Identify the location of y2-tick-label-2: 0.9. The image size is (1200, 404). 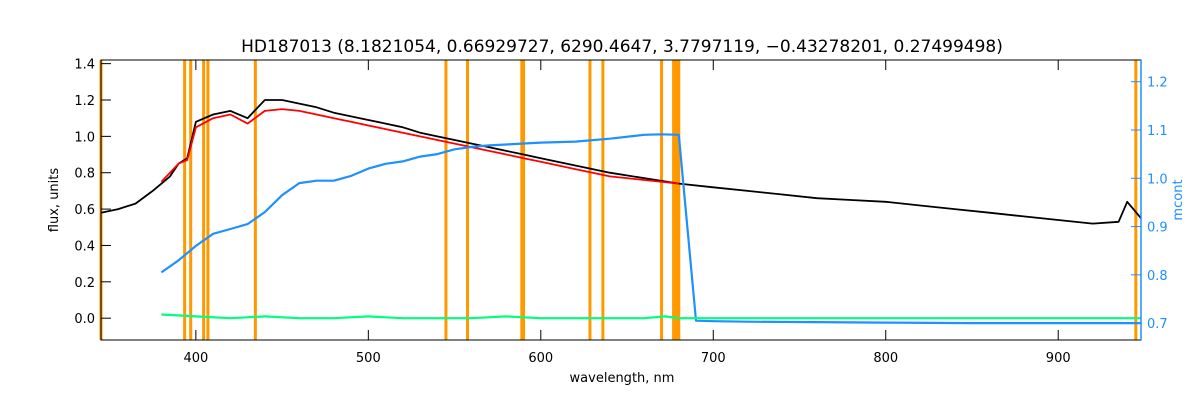
(1157, 228).